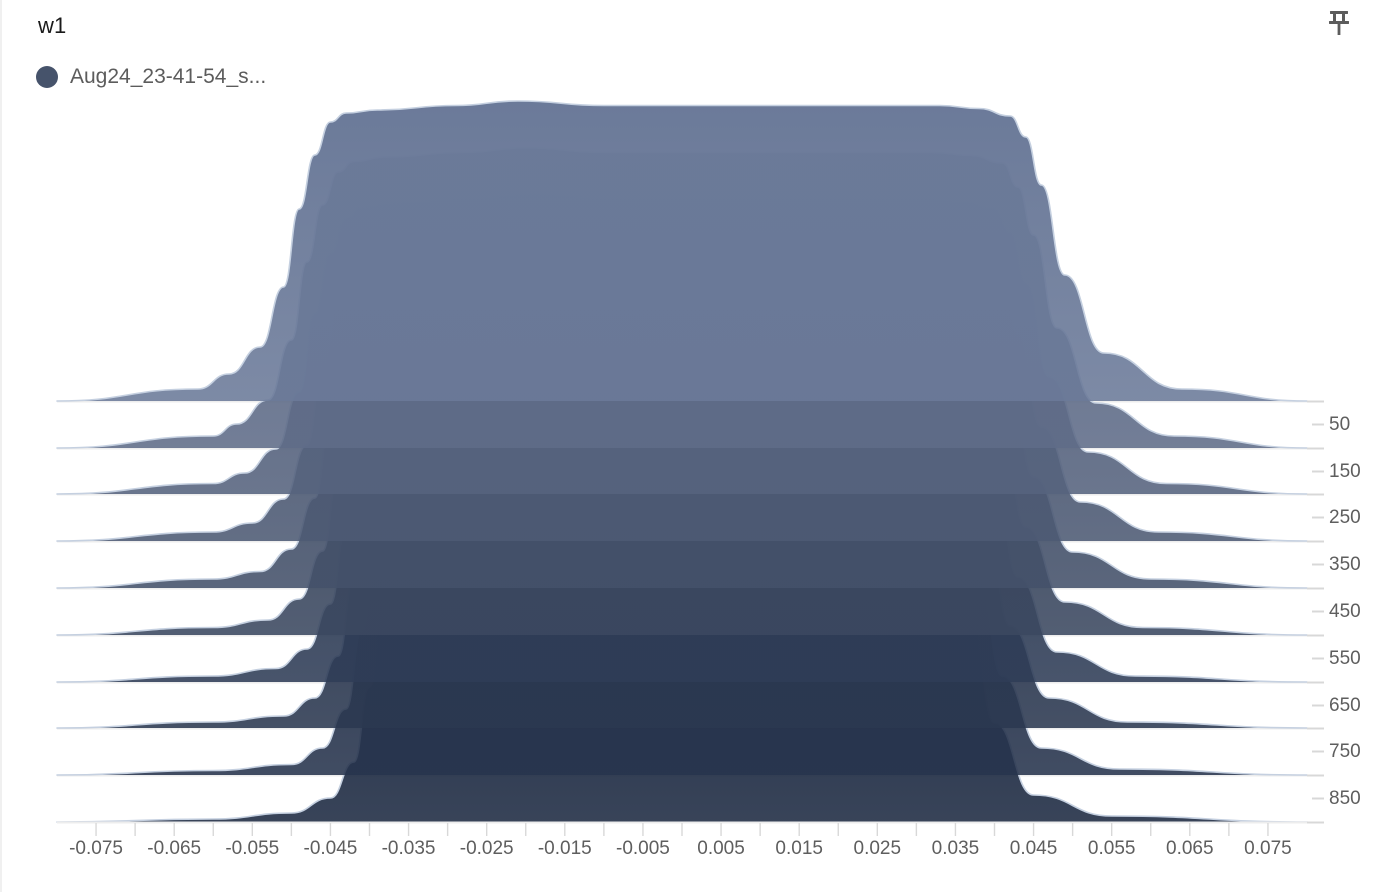 Image resolution: width=1398 pixels, height=892 pixels. Describe the element at coordinates (1033, 848) in the screenshot. I see `x-tick-label: 0.045` at that location.